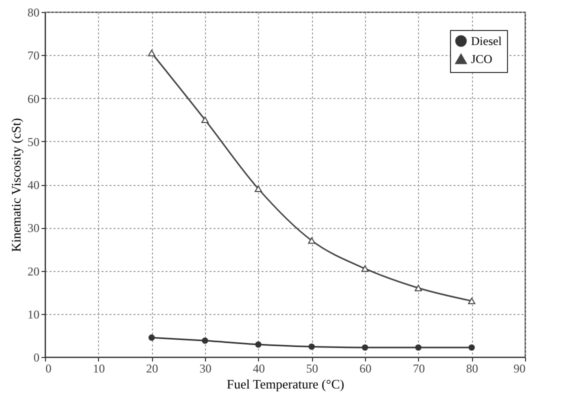  Describe the element at coordinates (49, 369) in the screenshot. I see `x-tick-label: 0` at that location.